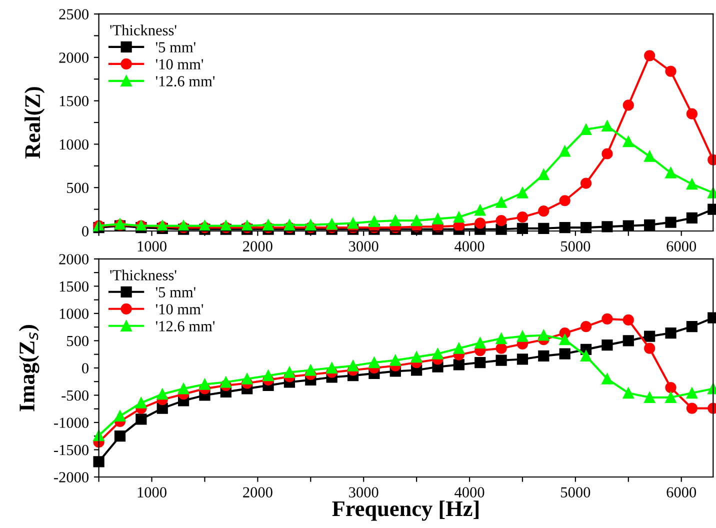 This screenshot has height=528, width=716. Describe the element at coordinates (74, 259) in the screenshot. I see `y-tick-label: 2000` at that location.